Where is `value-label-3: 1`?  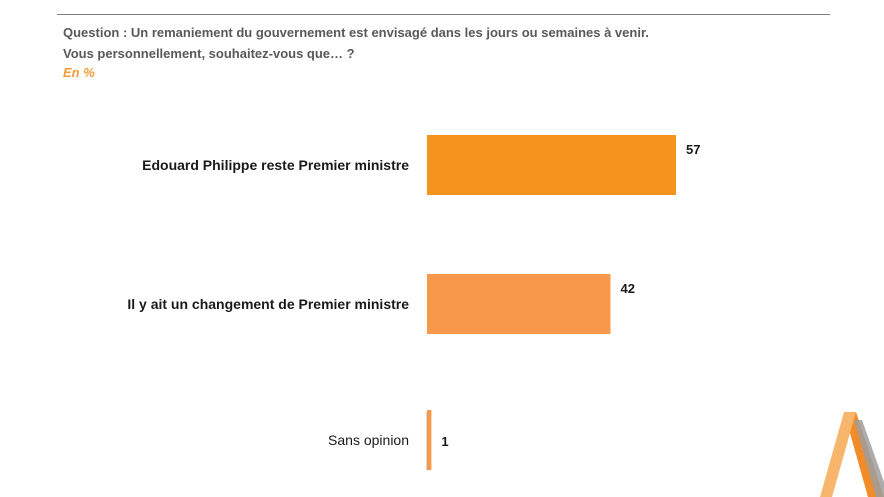
value-label-3: 1 is located at coordinates (444, 441).